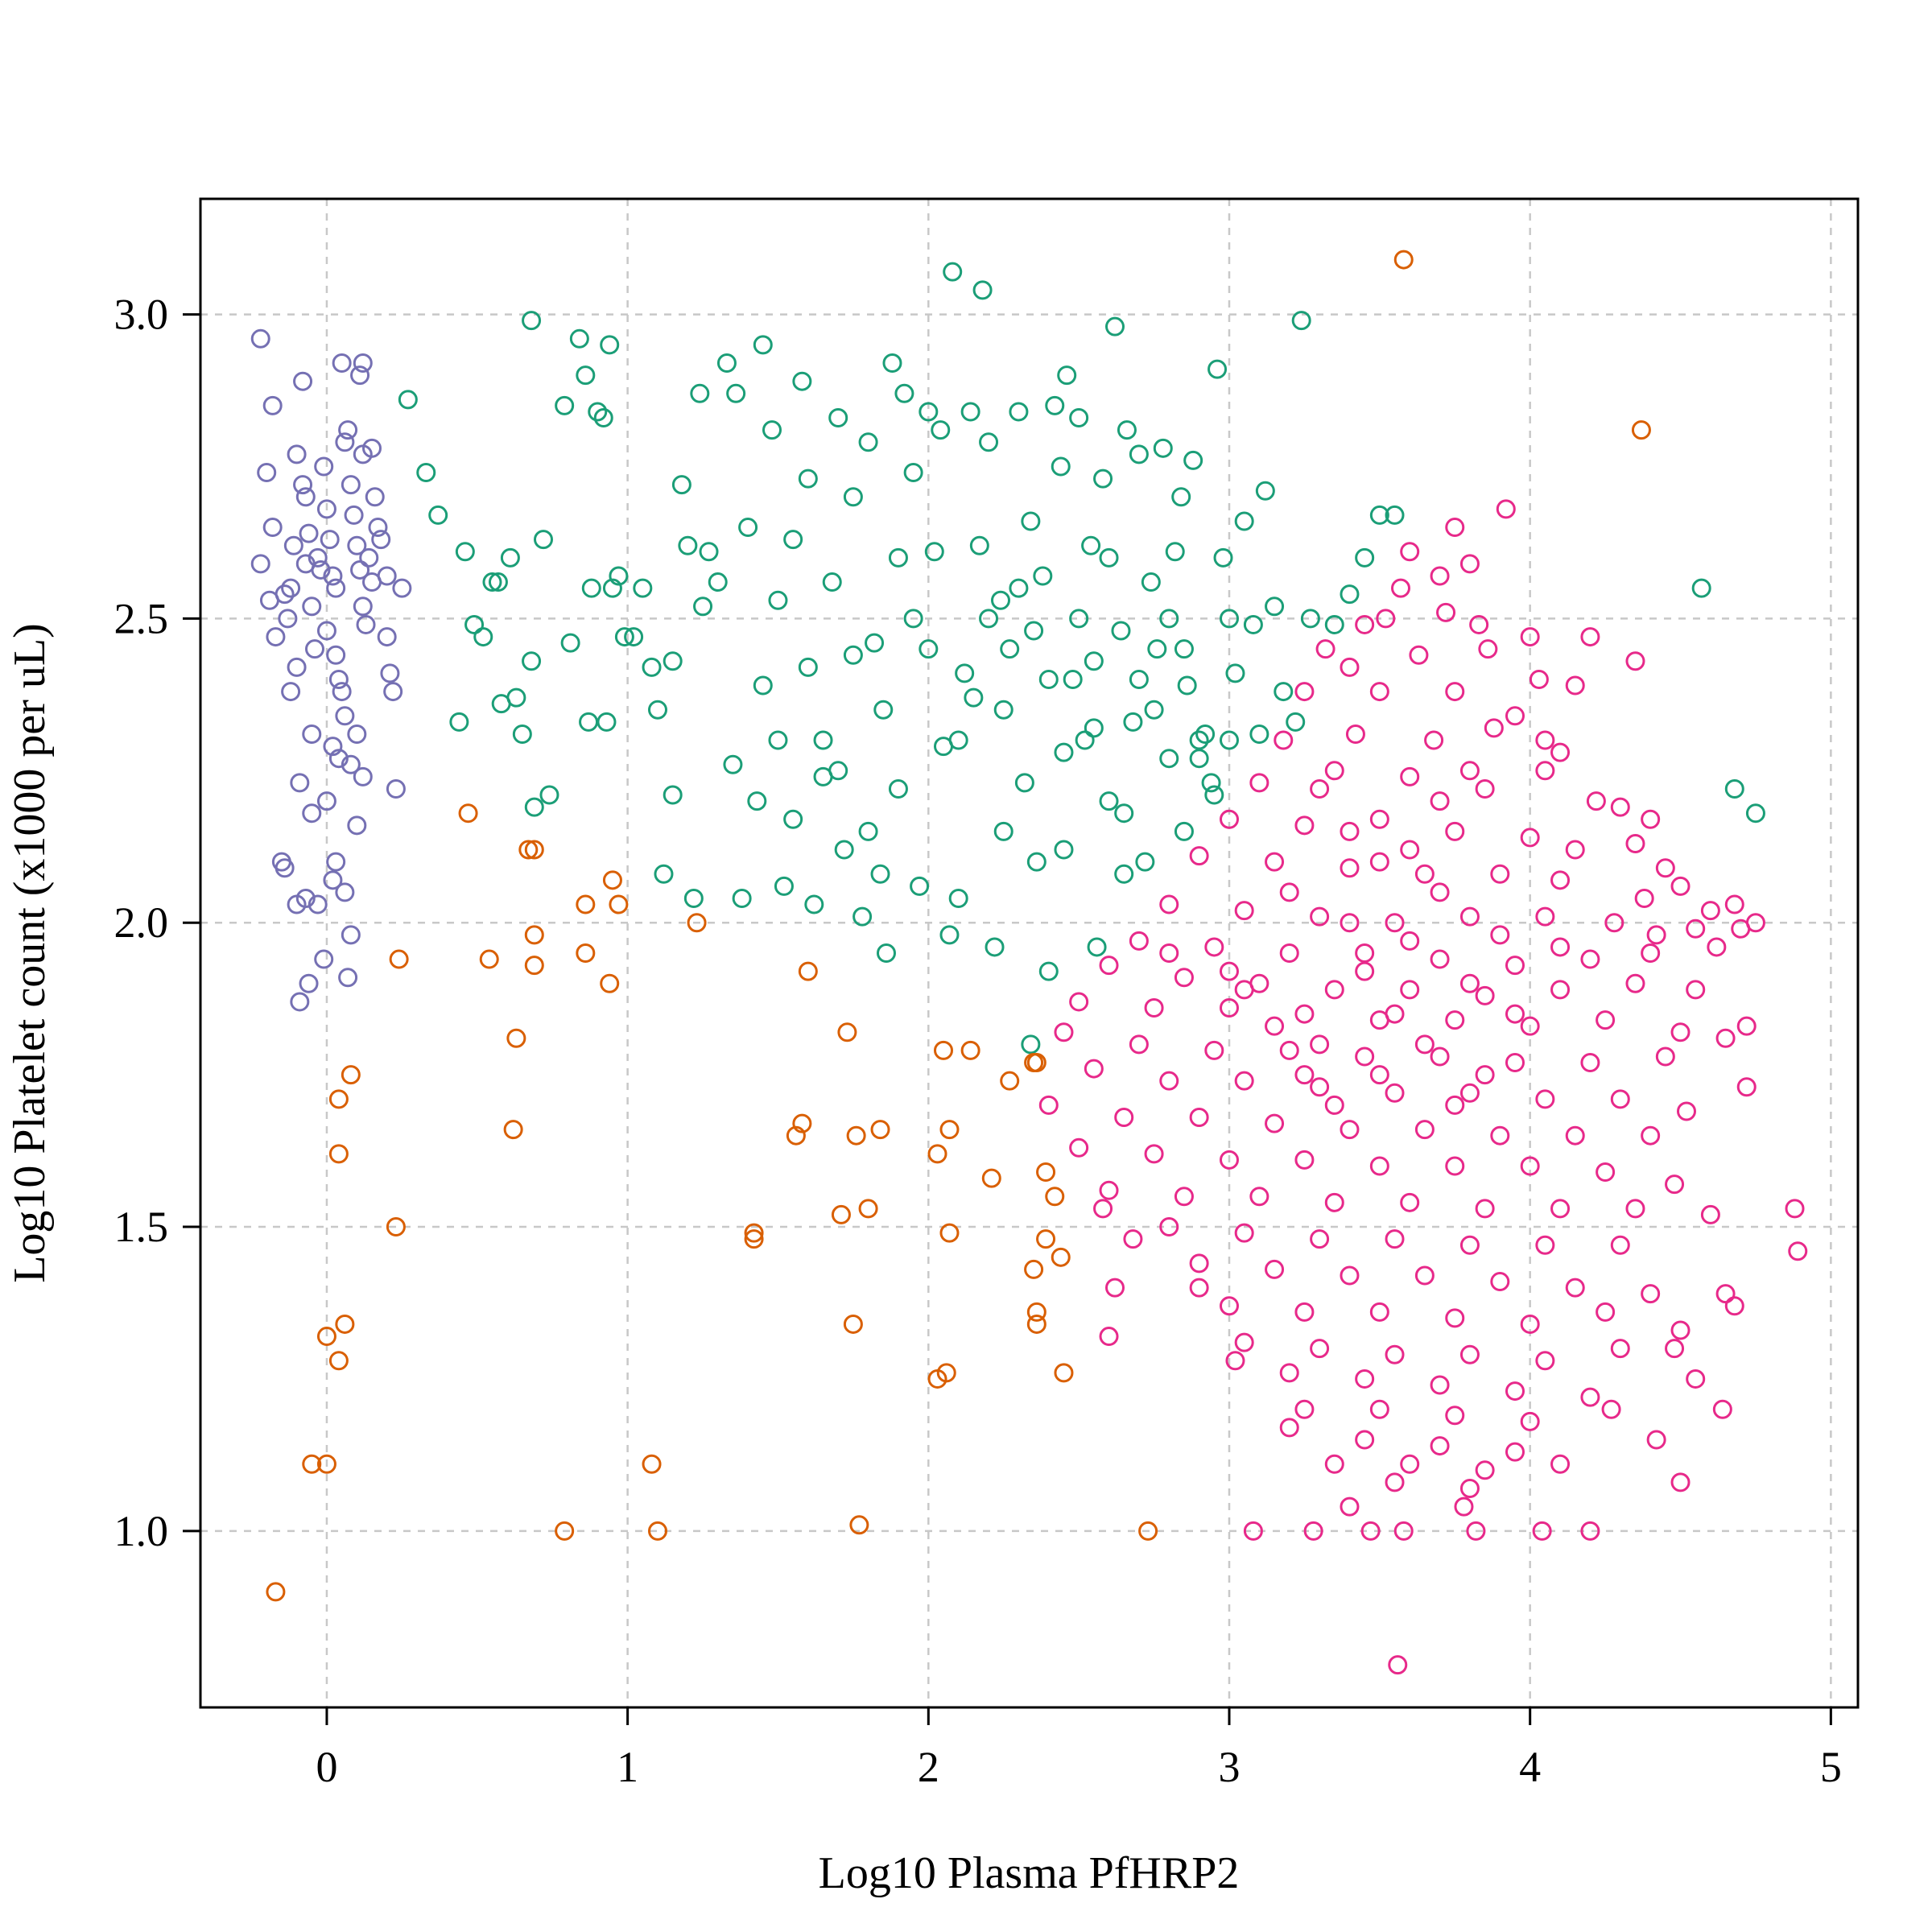 The width and height of the screenshot is (1932, 1932). What do you see at coordinates (141, 618) in the screenshot?
I see `y-tick-label: 2.5` at bounding box center [141, 618].